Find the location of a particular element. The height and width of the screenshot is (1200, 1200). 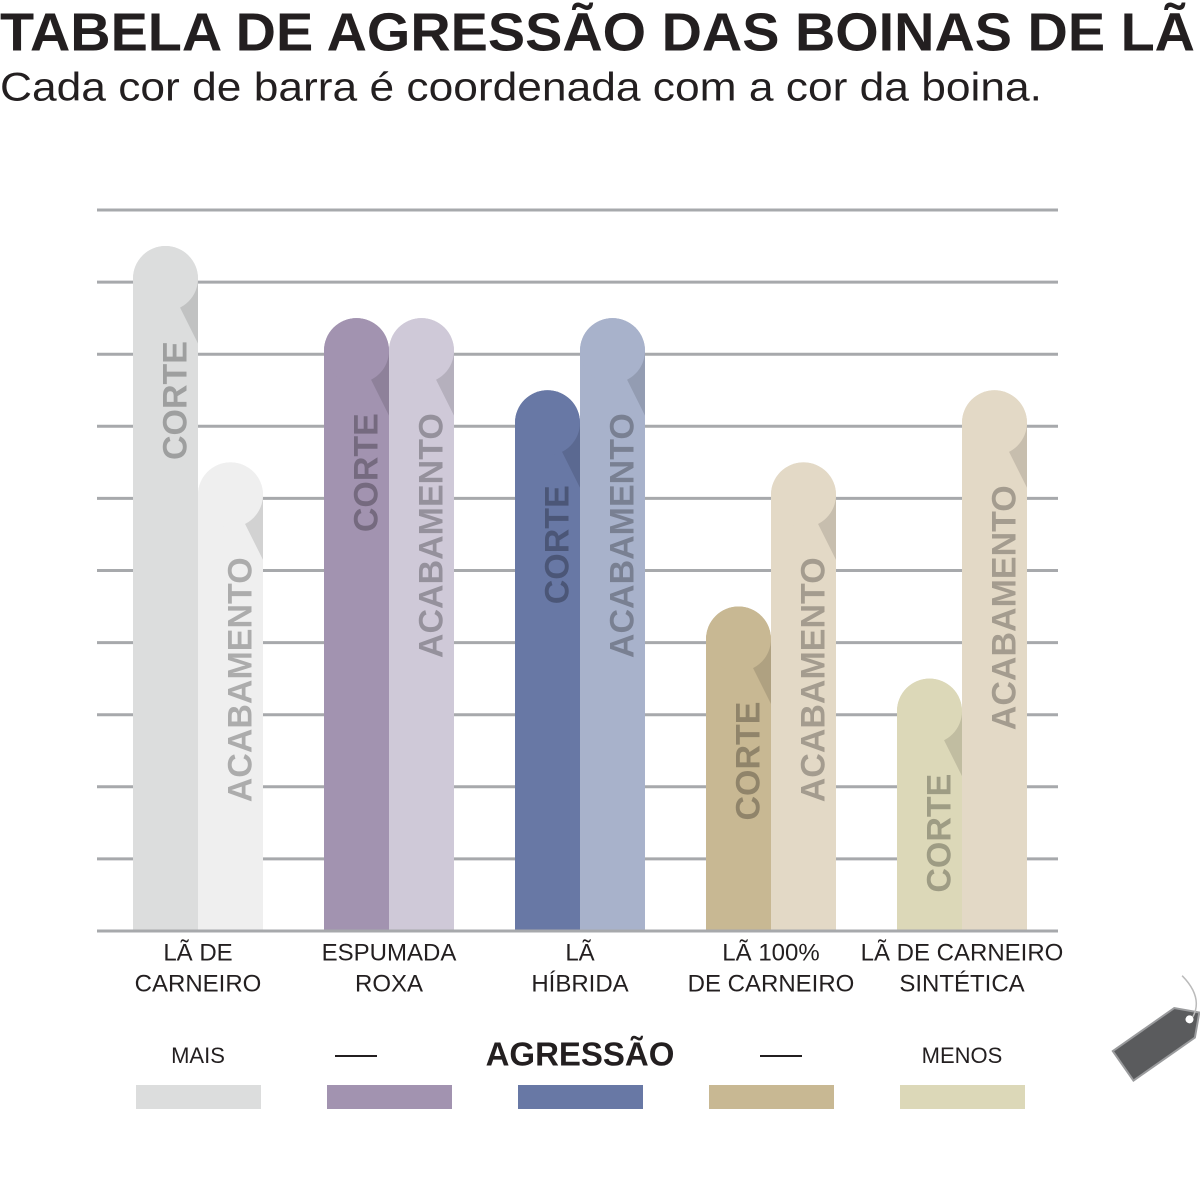

x-tick-label: LÃ DE CARNEIRO is located at coordinates (962, 952).